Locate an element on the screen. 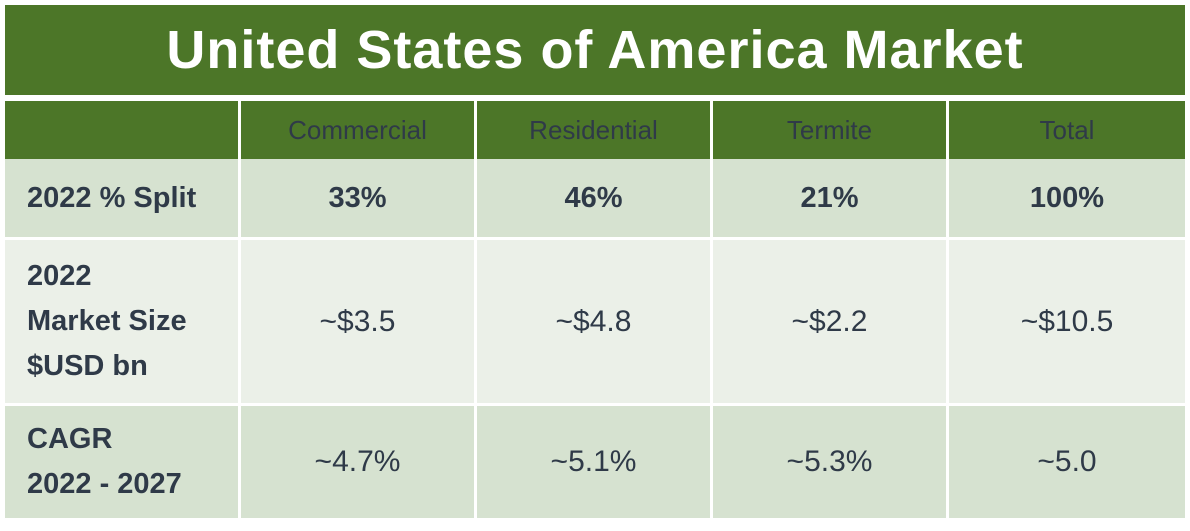 Image resolution: width=1190 pixels, height=531 pixels. header-cell-commercial: Commercial is located at coordinates (359, 130).